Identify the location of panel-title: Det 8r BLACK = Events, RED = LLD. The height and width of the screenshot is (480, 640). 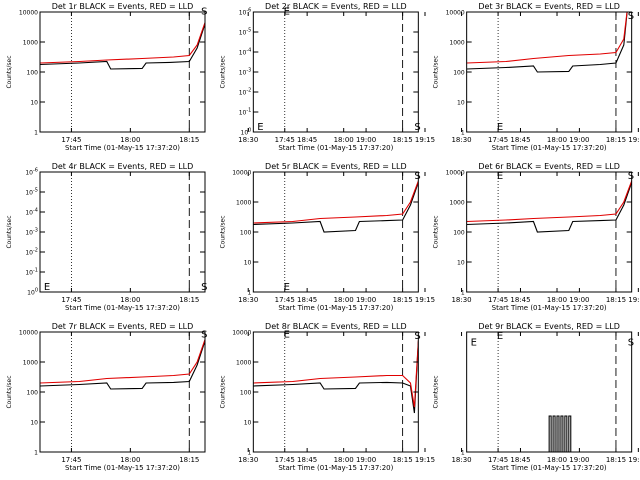
(336, 326).